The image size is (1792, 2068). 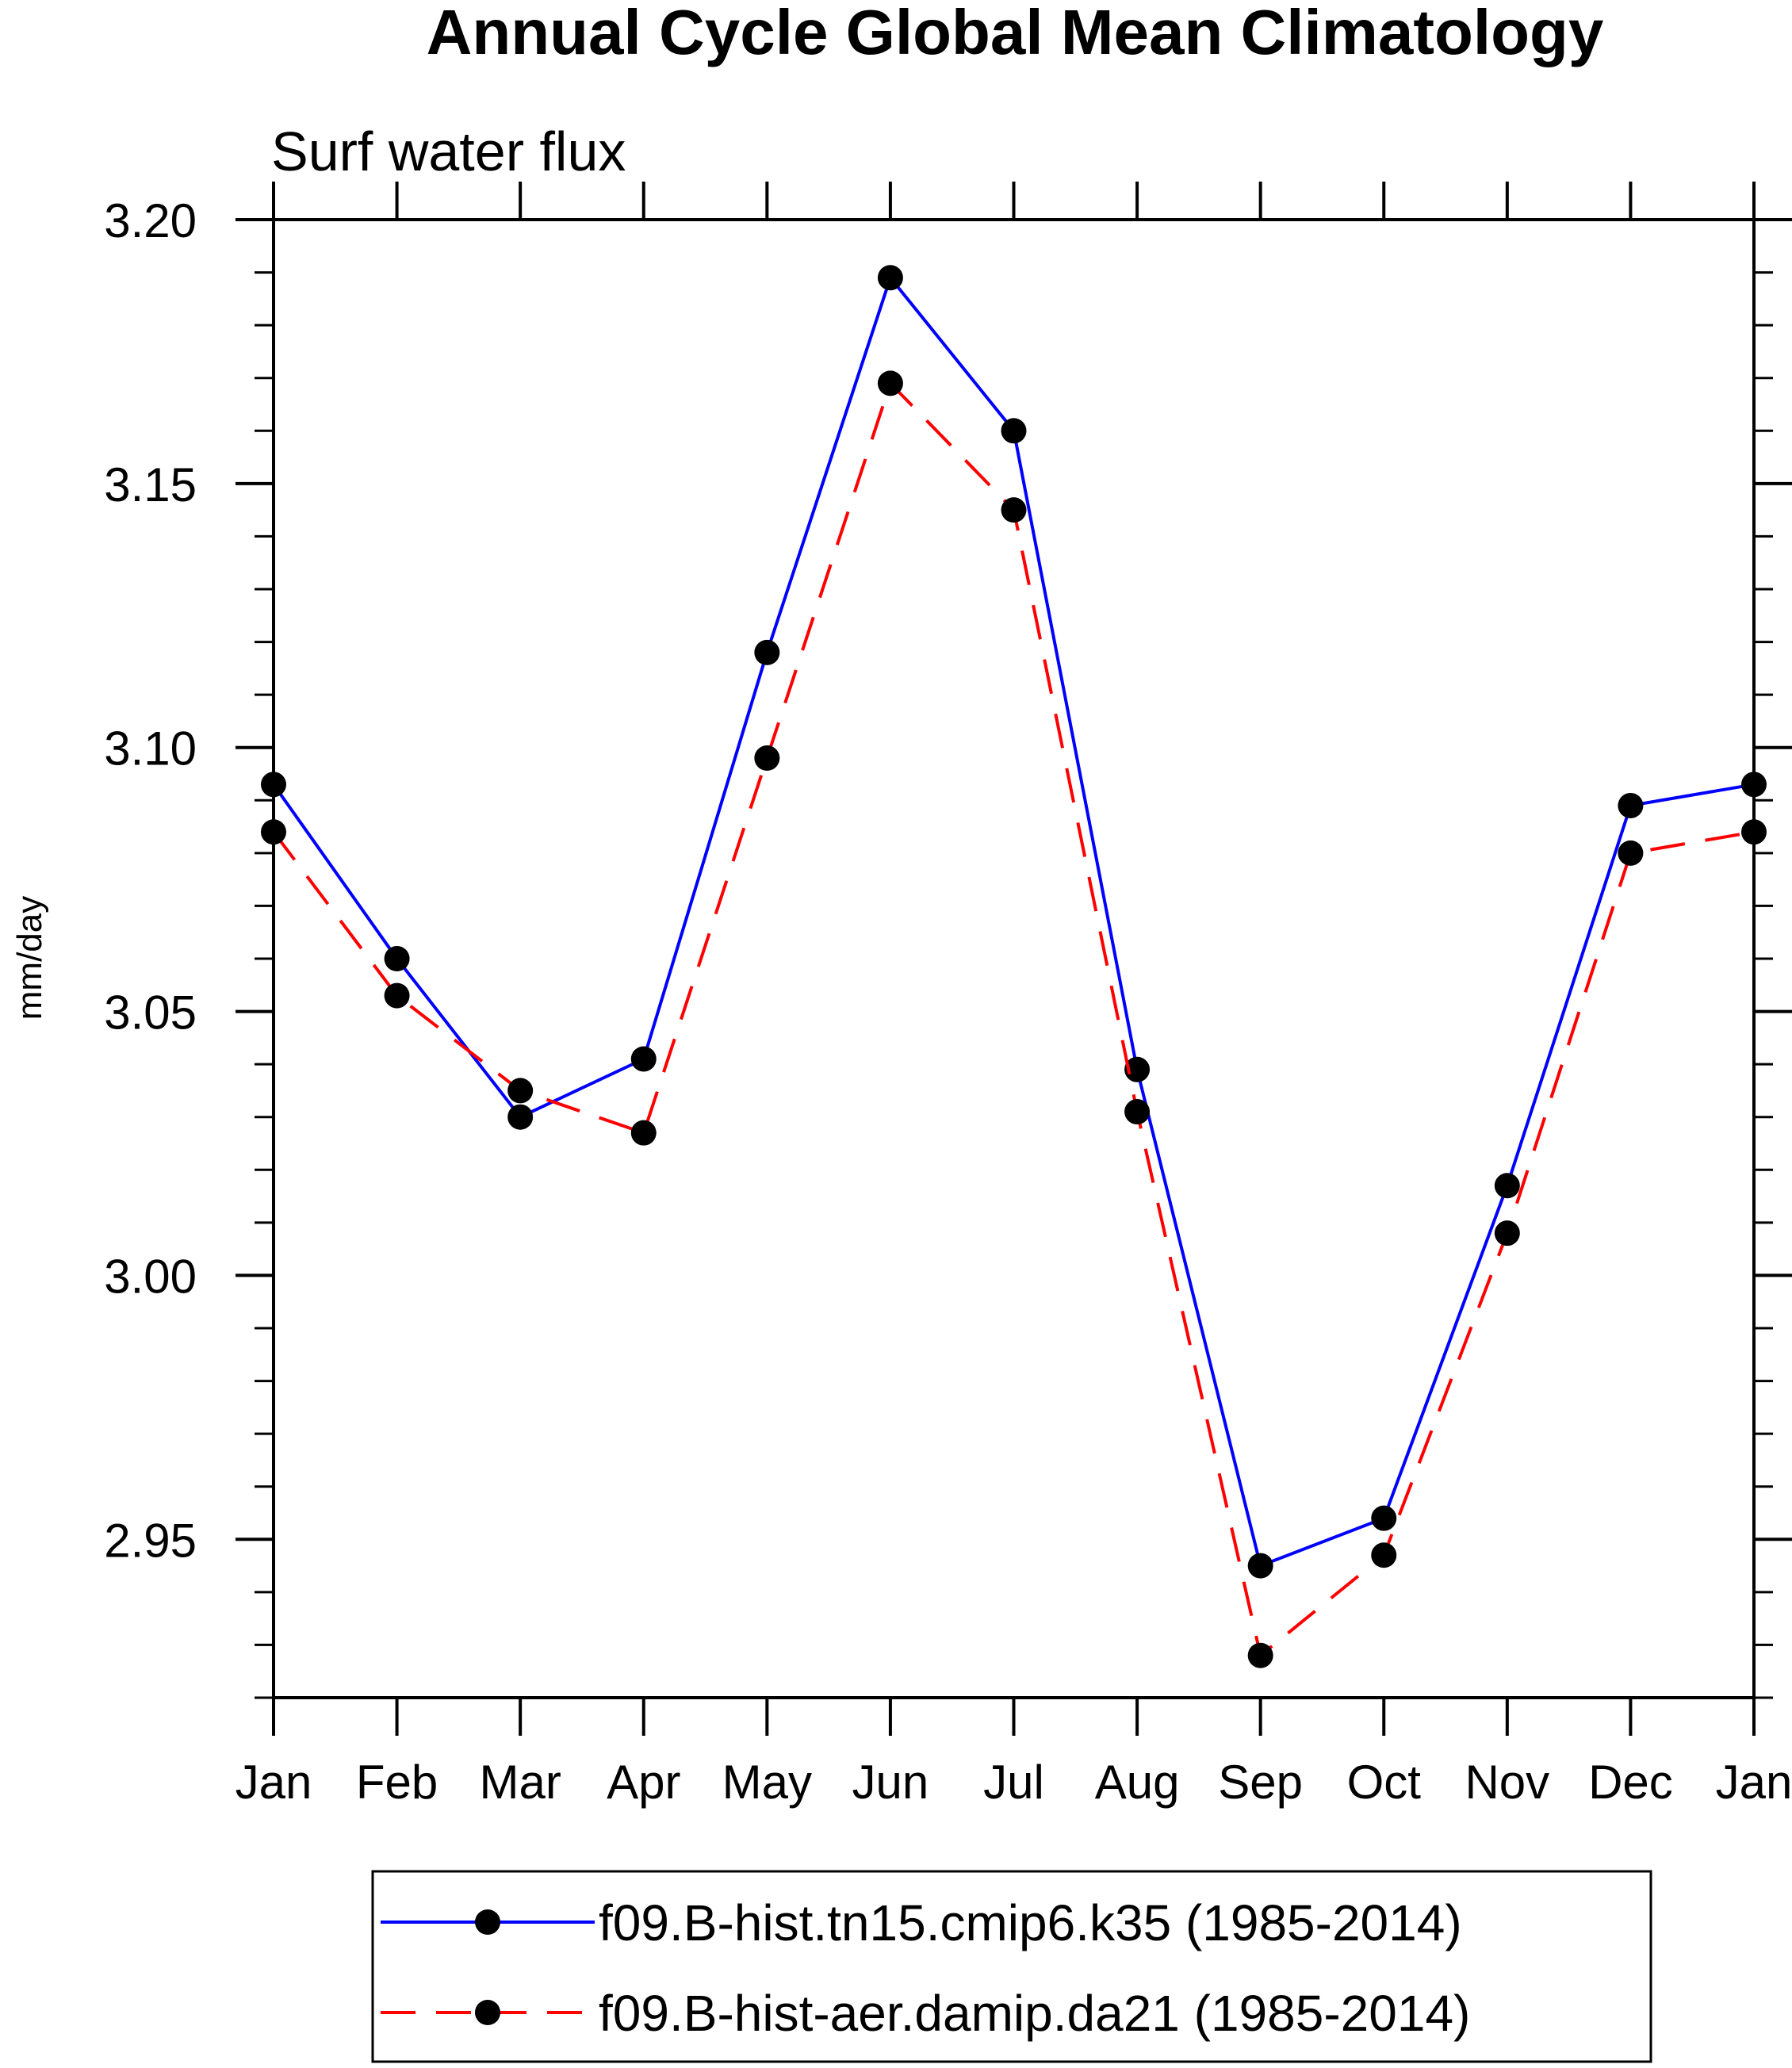 I want to click on y-tick-label: 3.00, so click(x=150, y=1276).